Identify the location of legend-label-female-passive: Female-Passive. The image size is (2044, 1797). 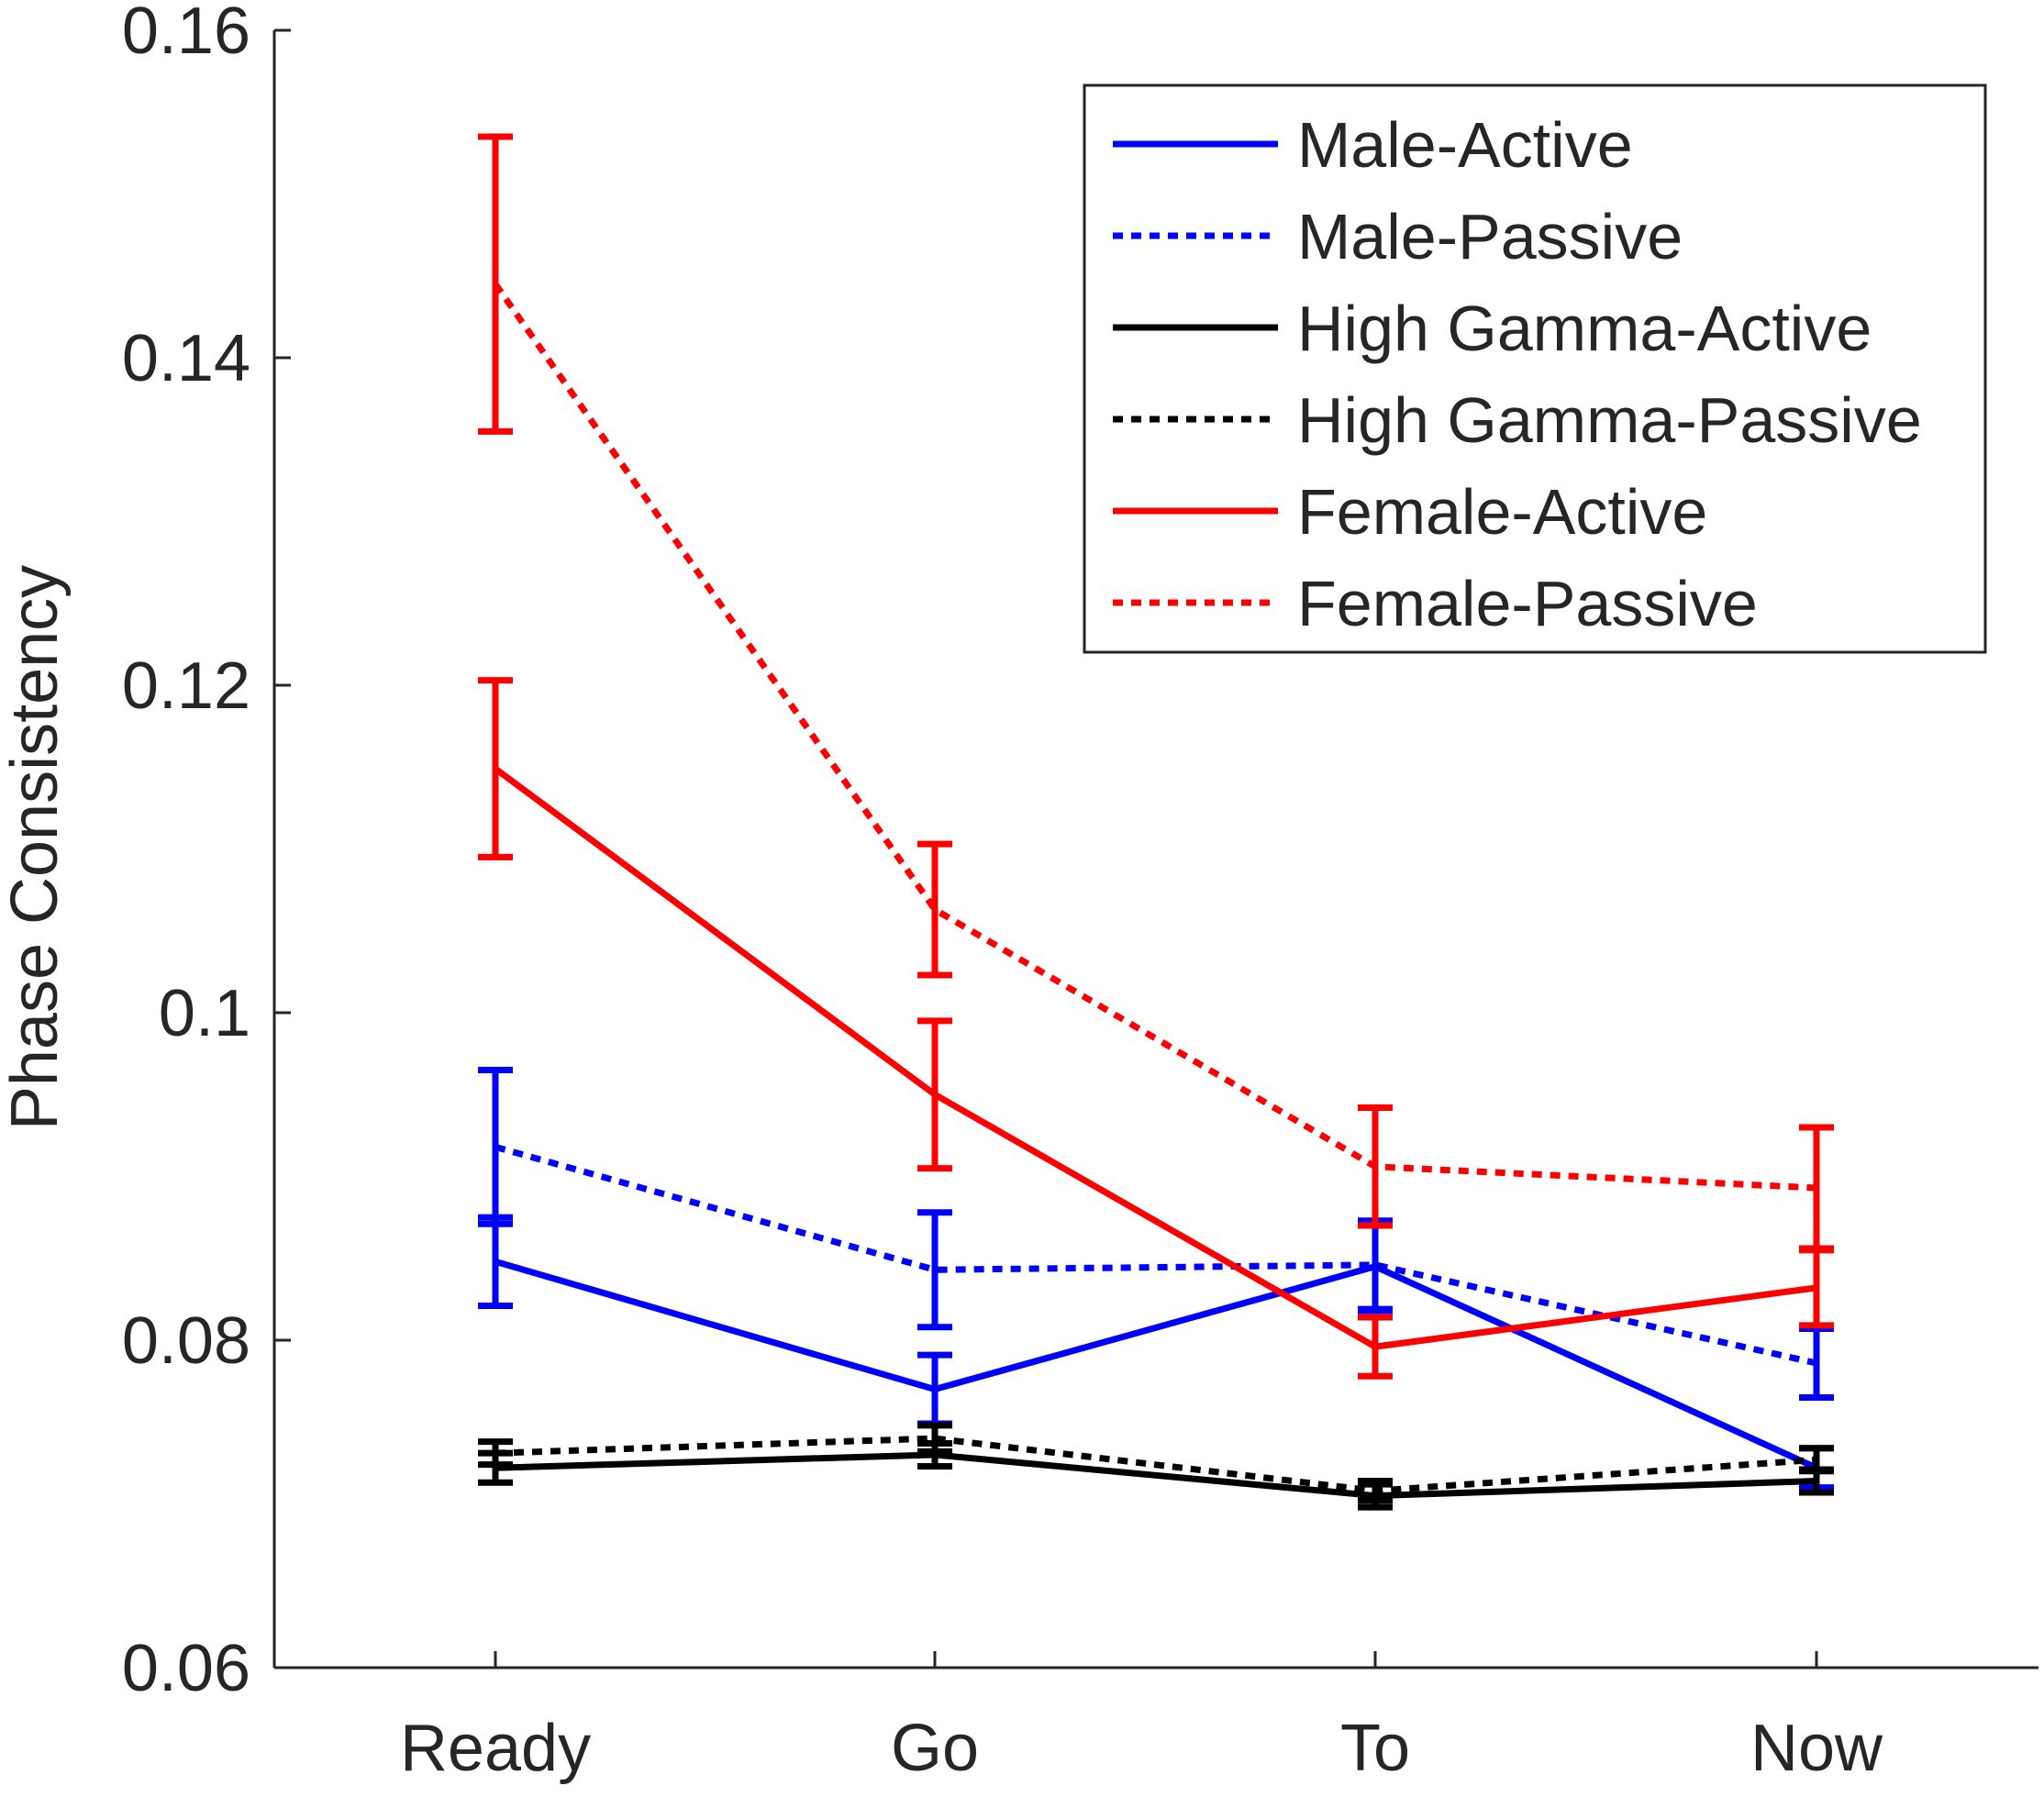
(1528, 604).